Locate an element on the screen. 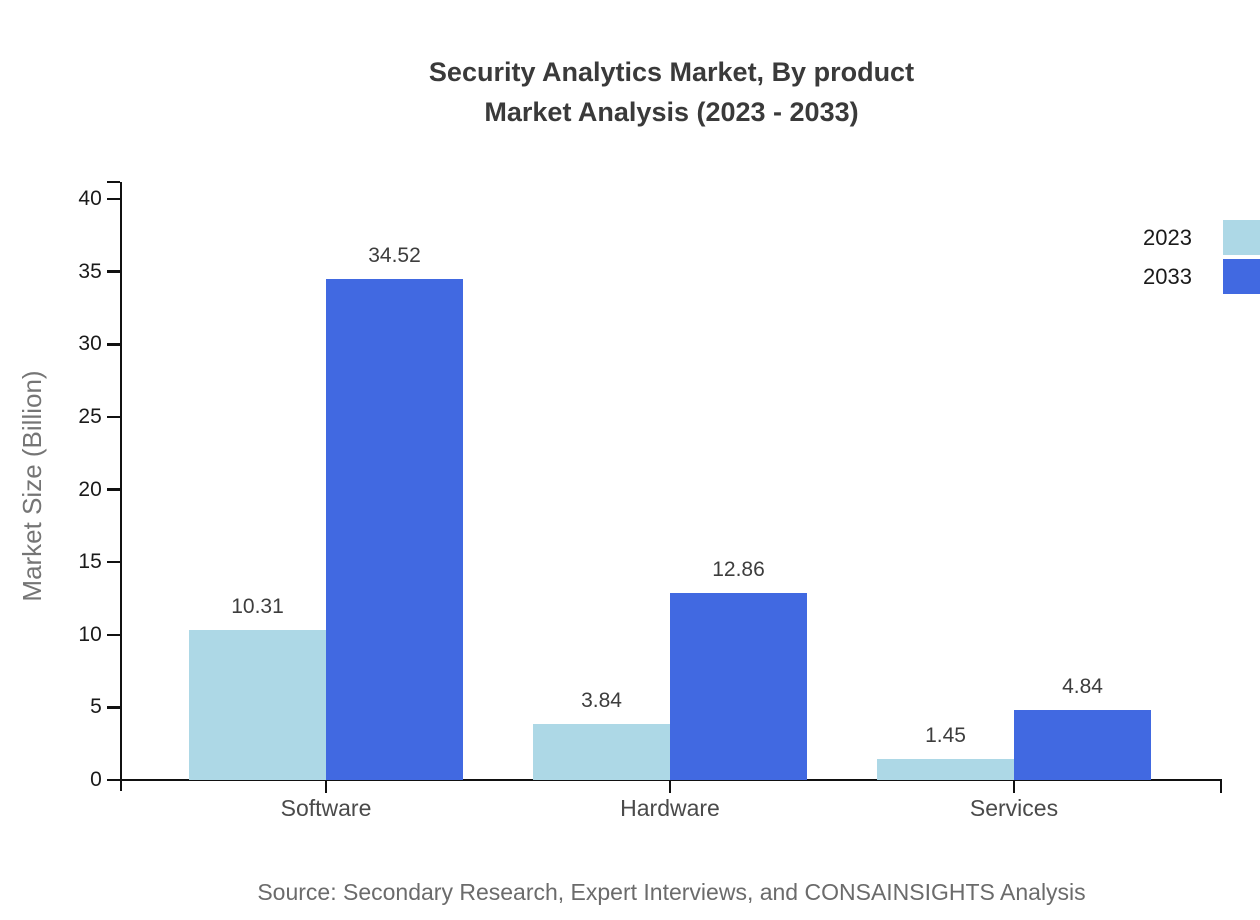  y-axis-endcap-tick is located at coordinates (113, 182).